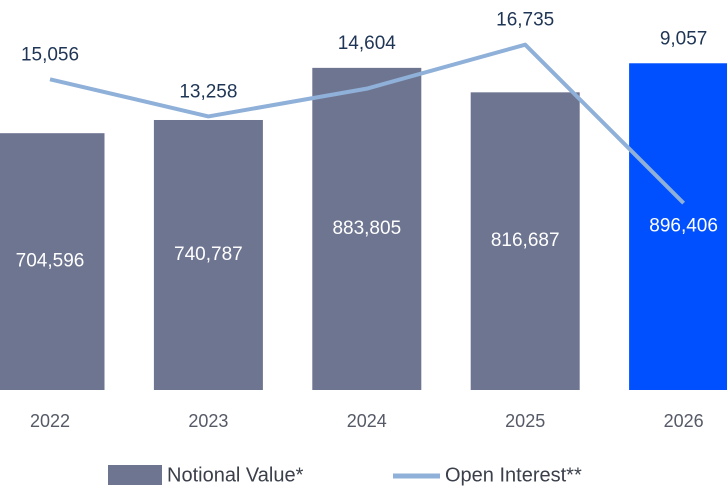 This screenshot has width=727, height=487. What do you see at coordinates (525, 20) in the screenshot?
I see `line-value-label: 16,735` at bounding box center [525, 20].